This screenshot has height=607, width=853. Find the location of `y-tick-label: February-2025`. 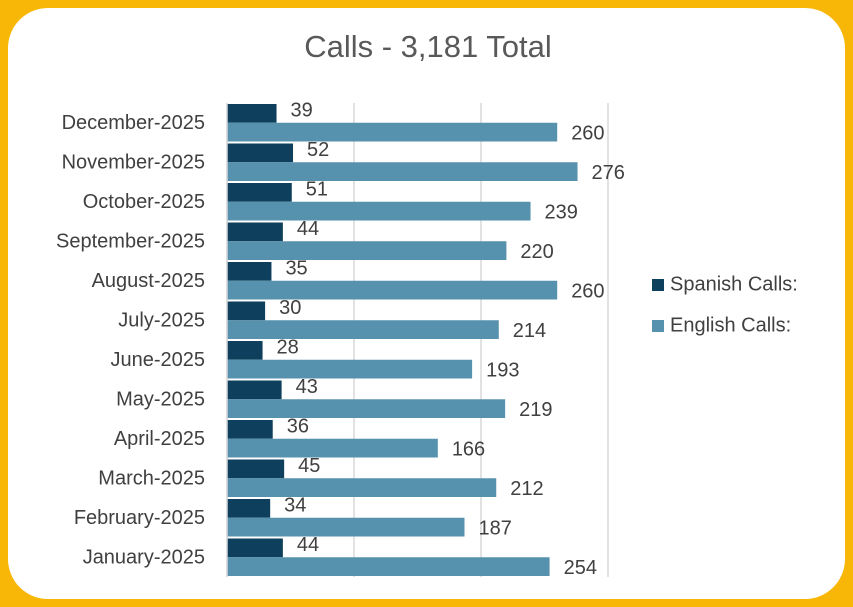

y-tick-label: February-2025 is located at coordinates (139, 518).